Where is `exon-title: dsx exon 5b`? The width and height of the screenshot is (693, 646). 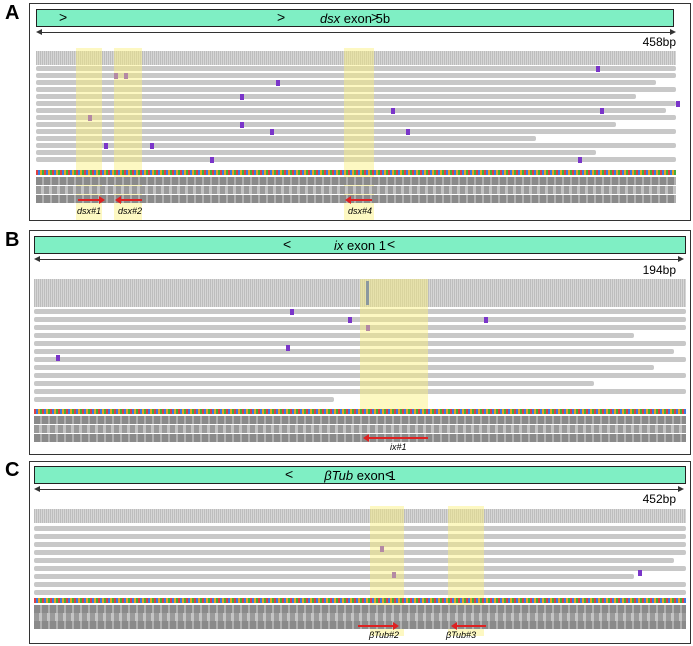
exon-title: dsx exon 5b is located at coordinates (355, 18).